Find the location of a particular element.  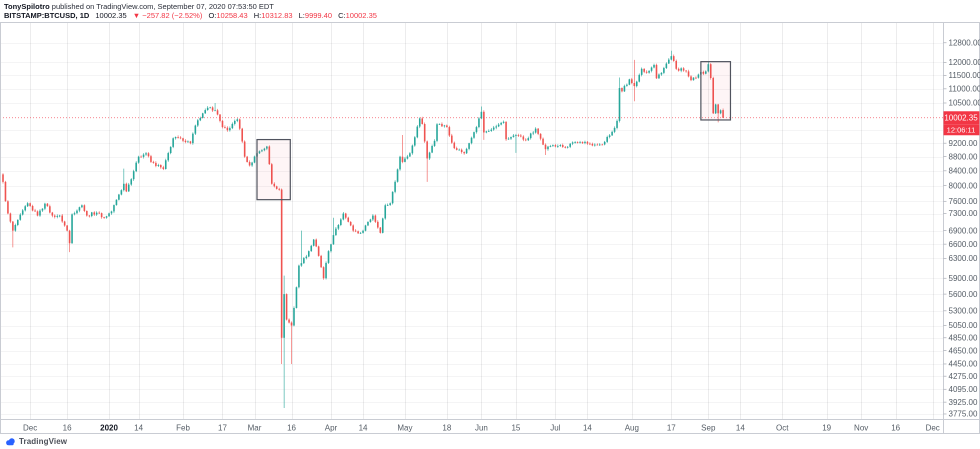

close-label: C: is located at coordinates (342, 15).